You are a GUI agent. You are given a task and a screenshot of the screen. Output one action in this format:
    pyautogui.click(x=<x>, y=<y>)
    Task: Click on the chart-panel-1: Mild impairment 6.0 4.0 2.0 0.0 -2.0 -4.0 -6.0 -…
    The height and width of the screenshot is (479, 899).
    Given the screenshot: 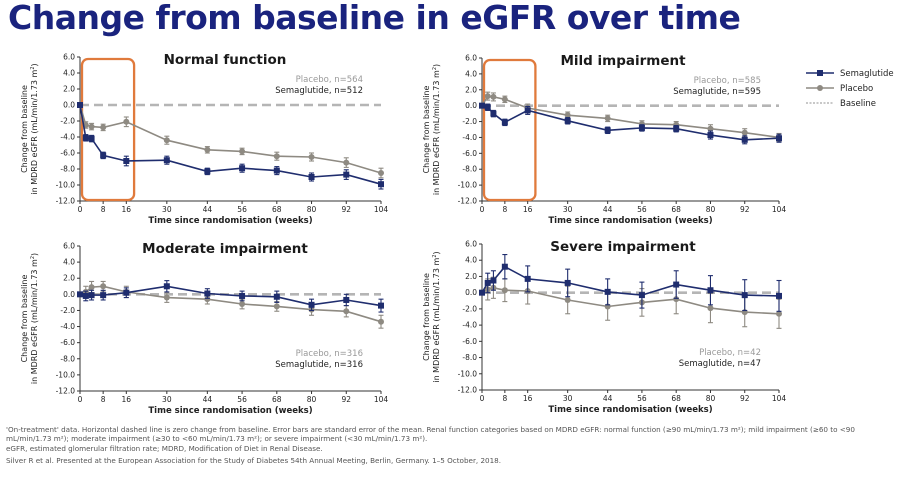 What is the action you would take?
    pyautogui.click(x=604, y=139)
    